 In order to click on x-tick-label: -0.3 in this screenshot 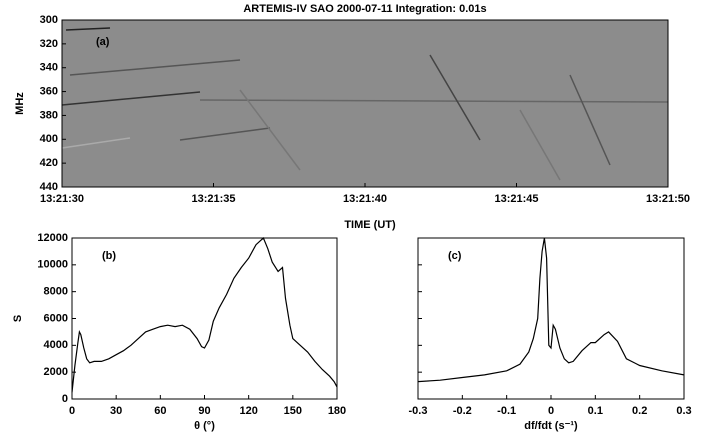, I will do `click(418, 411)`.